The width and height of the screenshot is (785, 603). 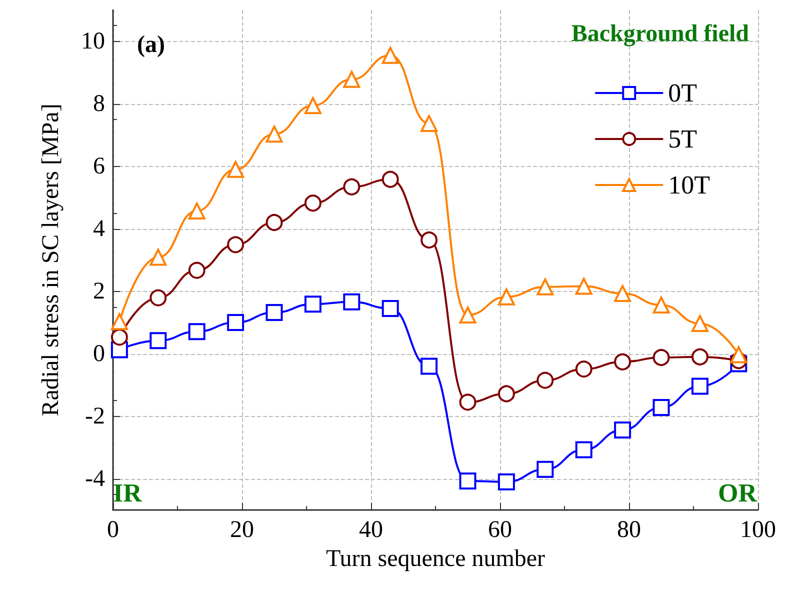 What do you see at coordinates (660, 34) in the screenshot?
I see `legend-title: Background field` at bounding box center [660, 34].